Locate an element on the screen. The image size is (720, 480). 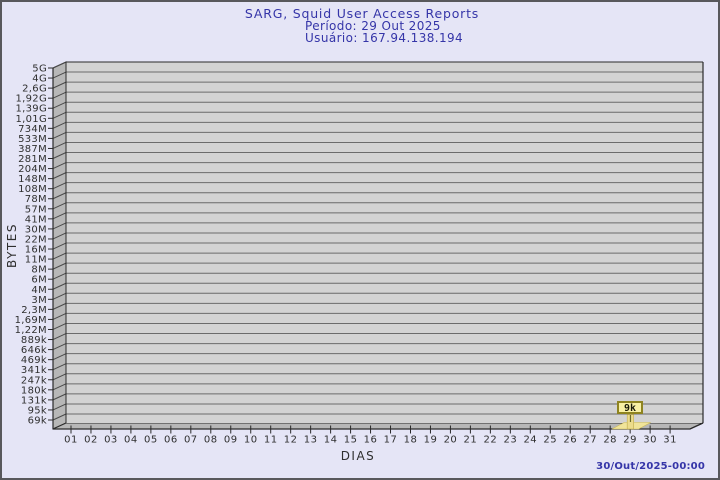
y-axis-tick-label: 1,01G is located at coordinates (31, 119).